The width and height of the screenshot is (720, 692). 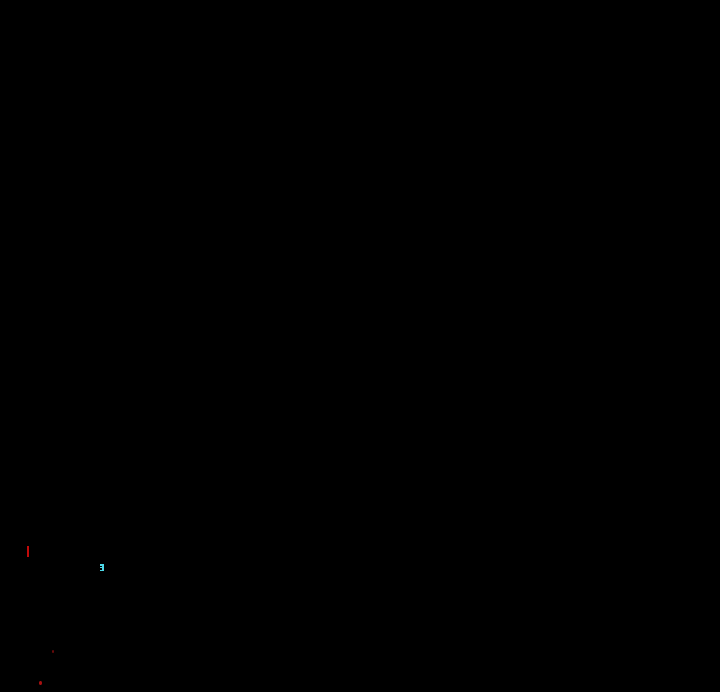 What do you see at coordinates (28, 551) in the screenshot?
I see `red-vertical-bar-mark` at bounding box center [28, 551].